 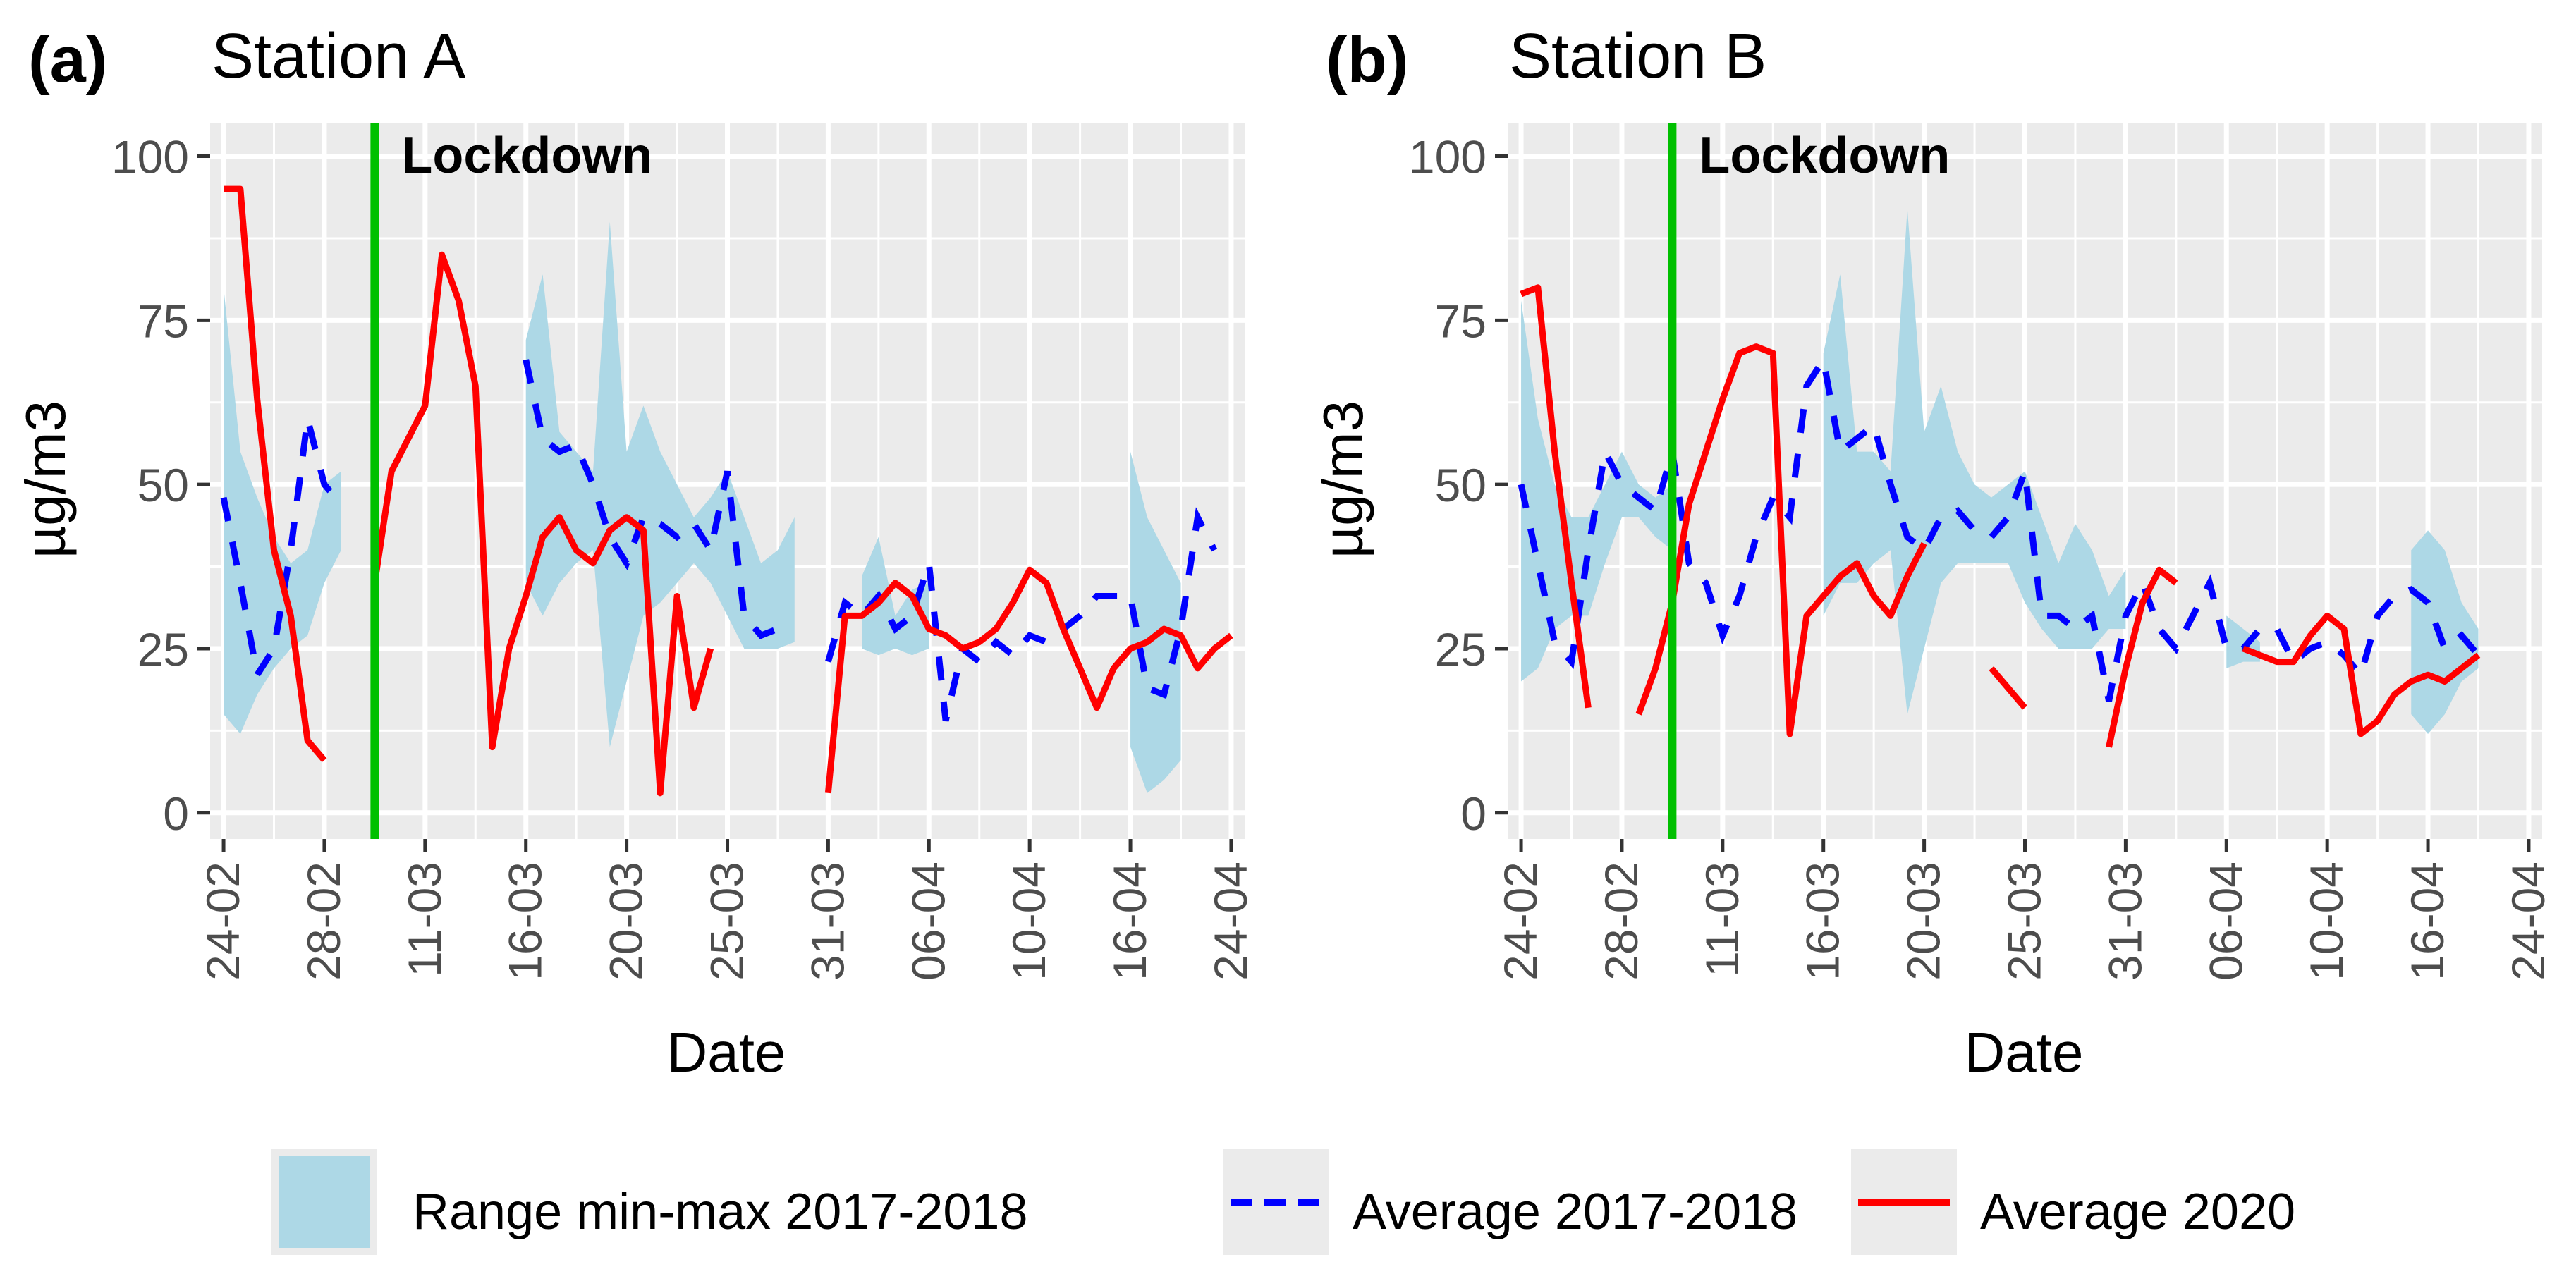 What do you see at coordinates (1825, 156) in the screenshot?
I see `panel-b-lockdown-label: Lockdown` at bounding box center [1825, 156].